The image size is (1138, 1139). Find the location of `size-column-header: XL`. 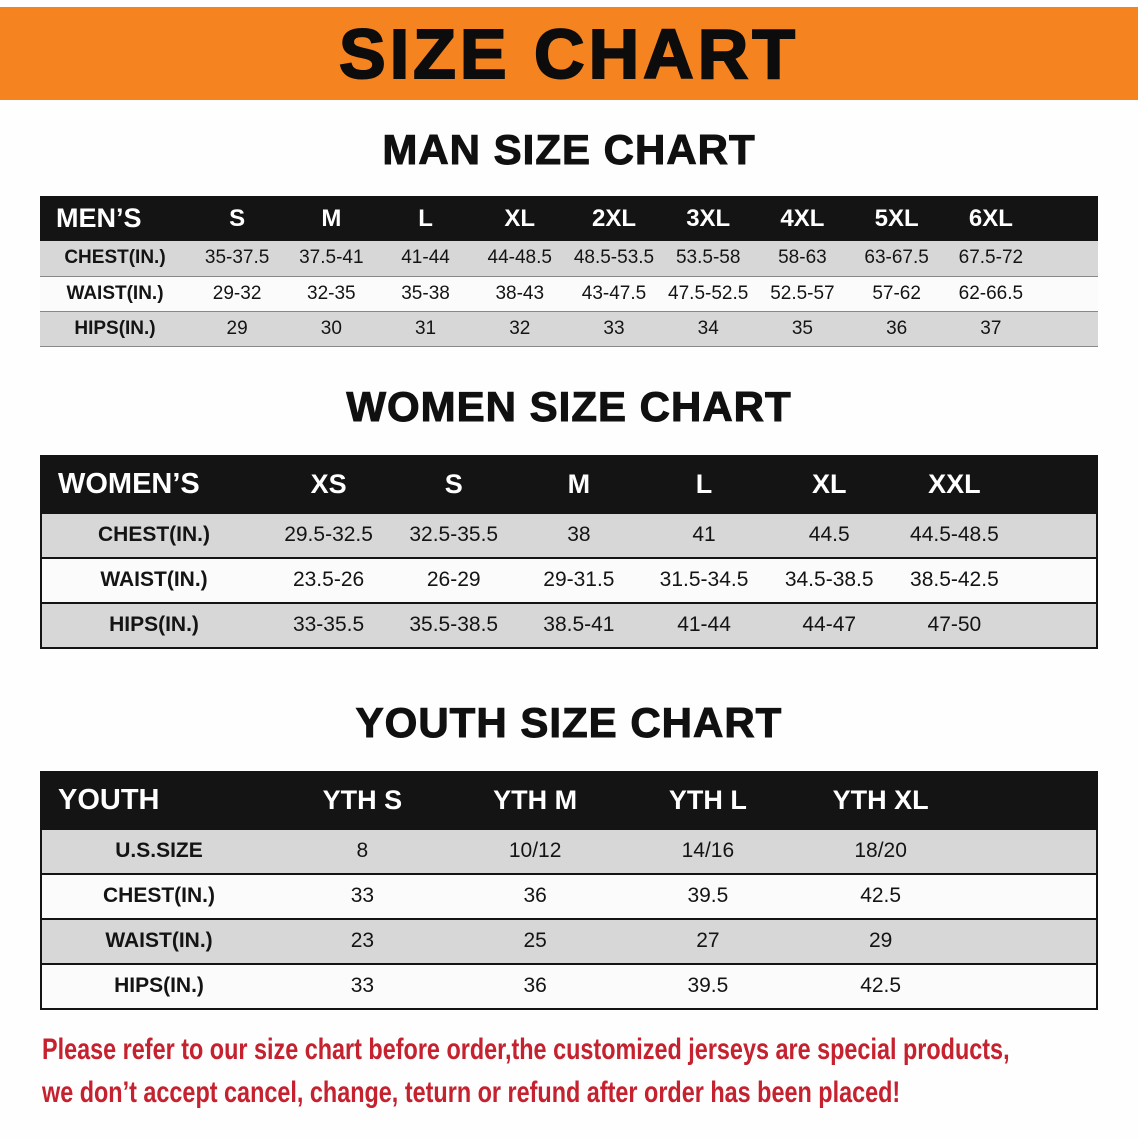

size-column-header: XL is located at coordinates (829, 484).